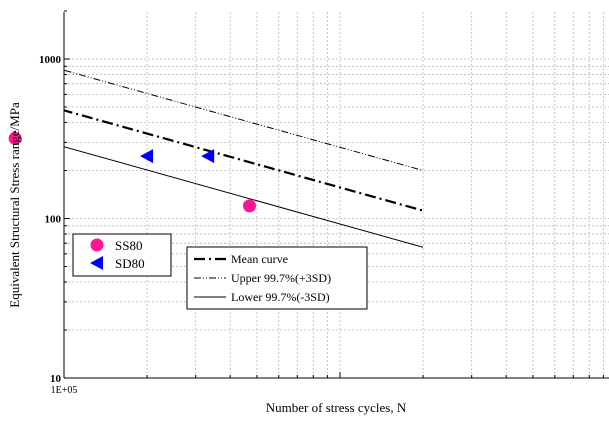 This screenshot has width=609, height=423. What do you see at coordinates (336, 407) in the screenshot?
I see `x-axis-label: Number of stress cycles, N` at bounding box center [336, 407].